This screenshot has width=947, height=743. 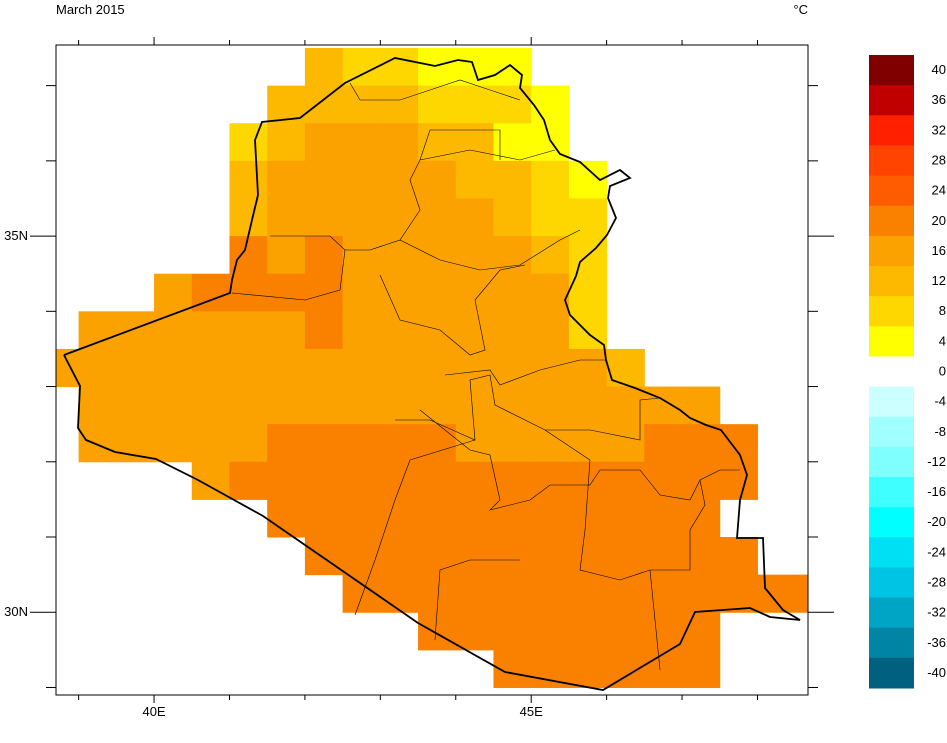 I want to click on colorbar-label: -8, so click(x=940, y=431).